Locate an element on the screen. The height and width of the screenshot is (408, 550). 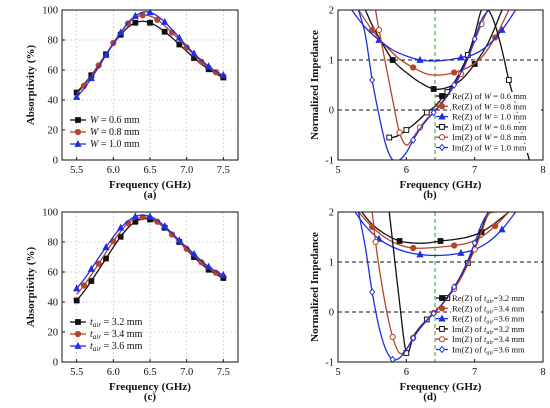
panel-caption: (c) is located at coordinates (150, 397).